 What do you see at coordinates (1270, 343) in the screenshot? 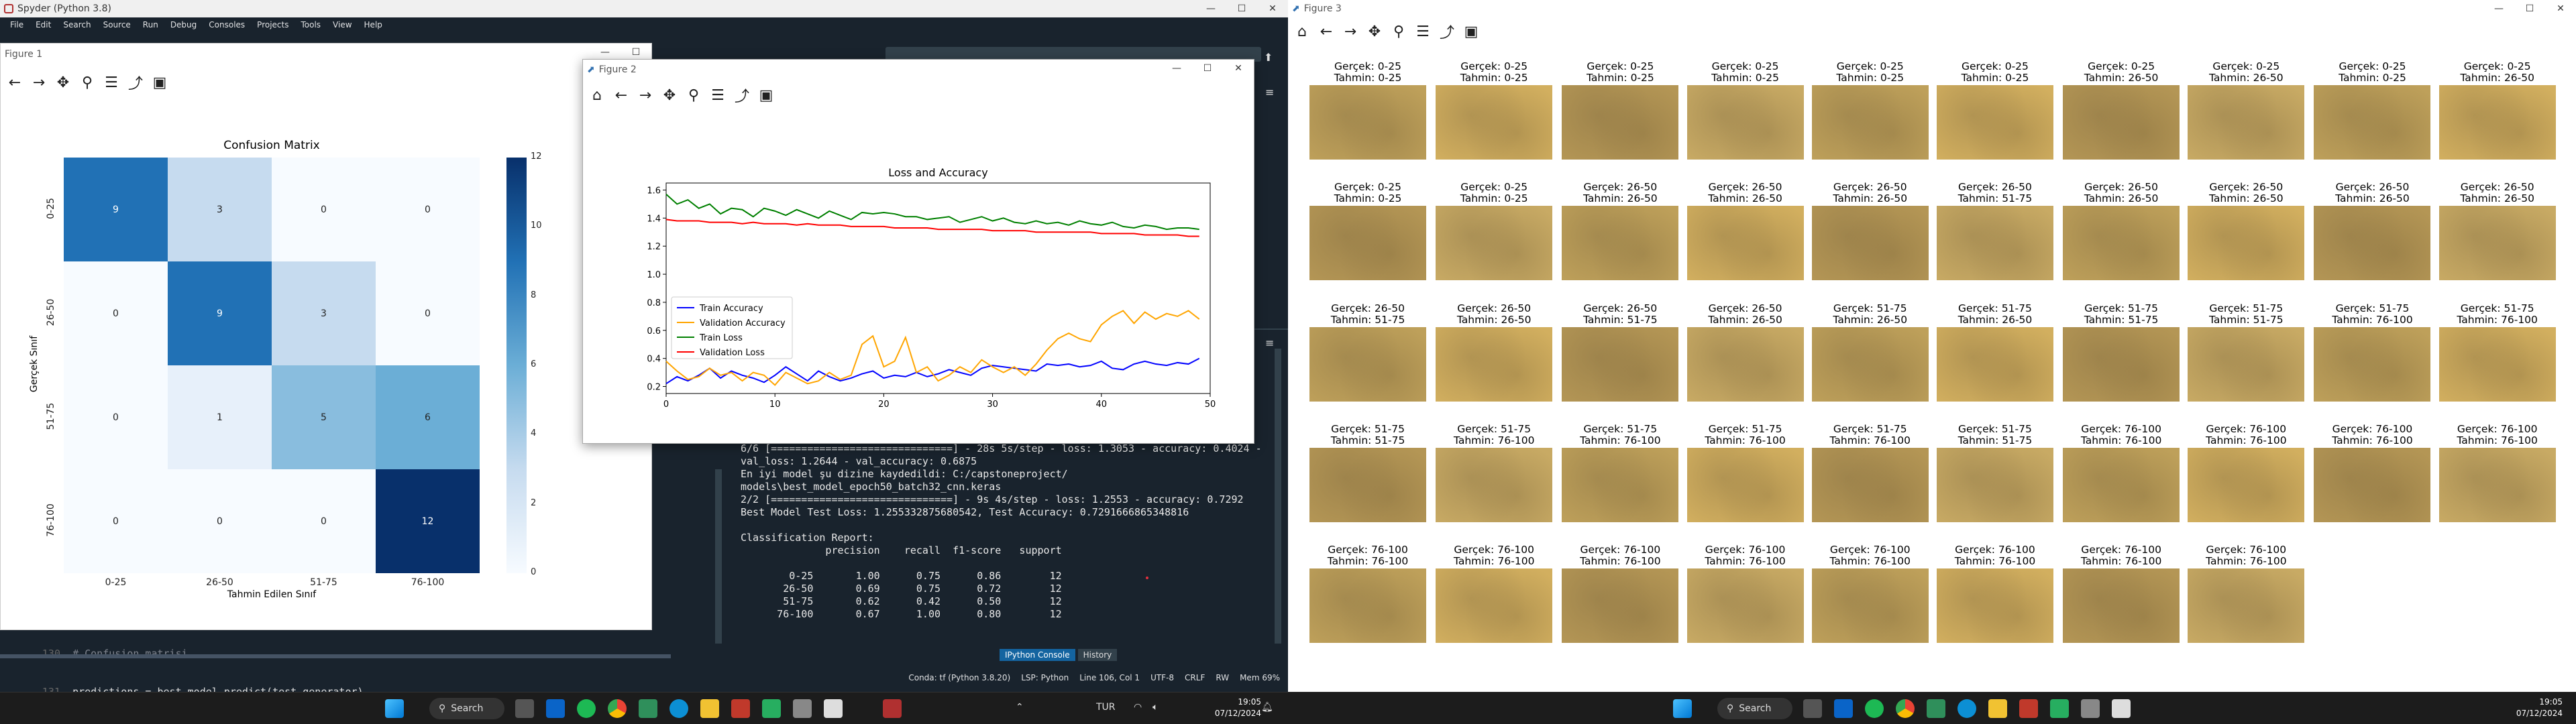
I see `pane-menu-icon-2: ≡` at bounding box center [1270, 343].